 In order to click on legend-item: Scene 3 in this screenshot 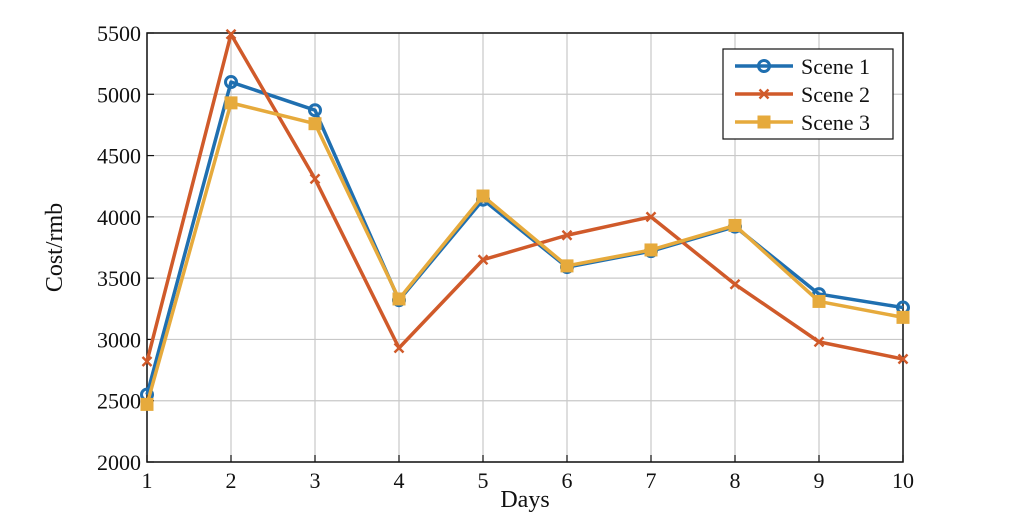, I will do `click(802, 122)`.